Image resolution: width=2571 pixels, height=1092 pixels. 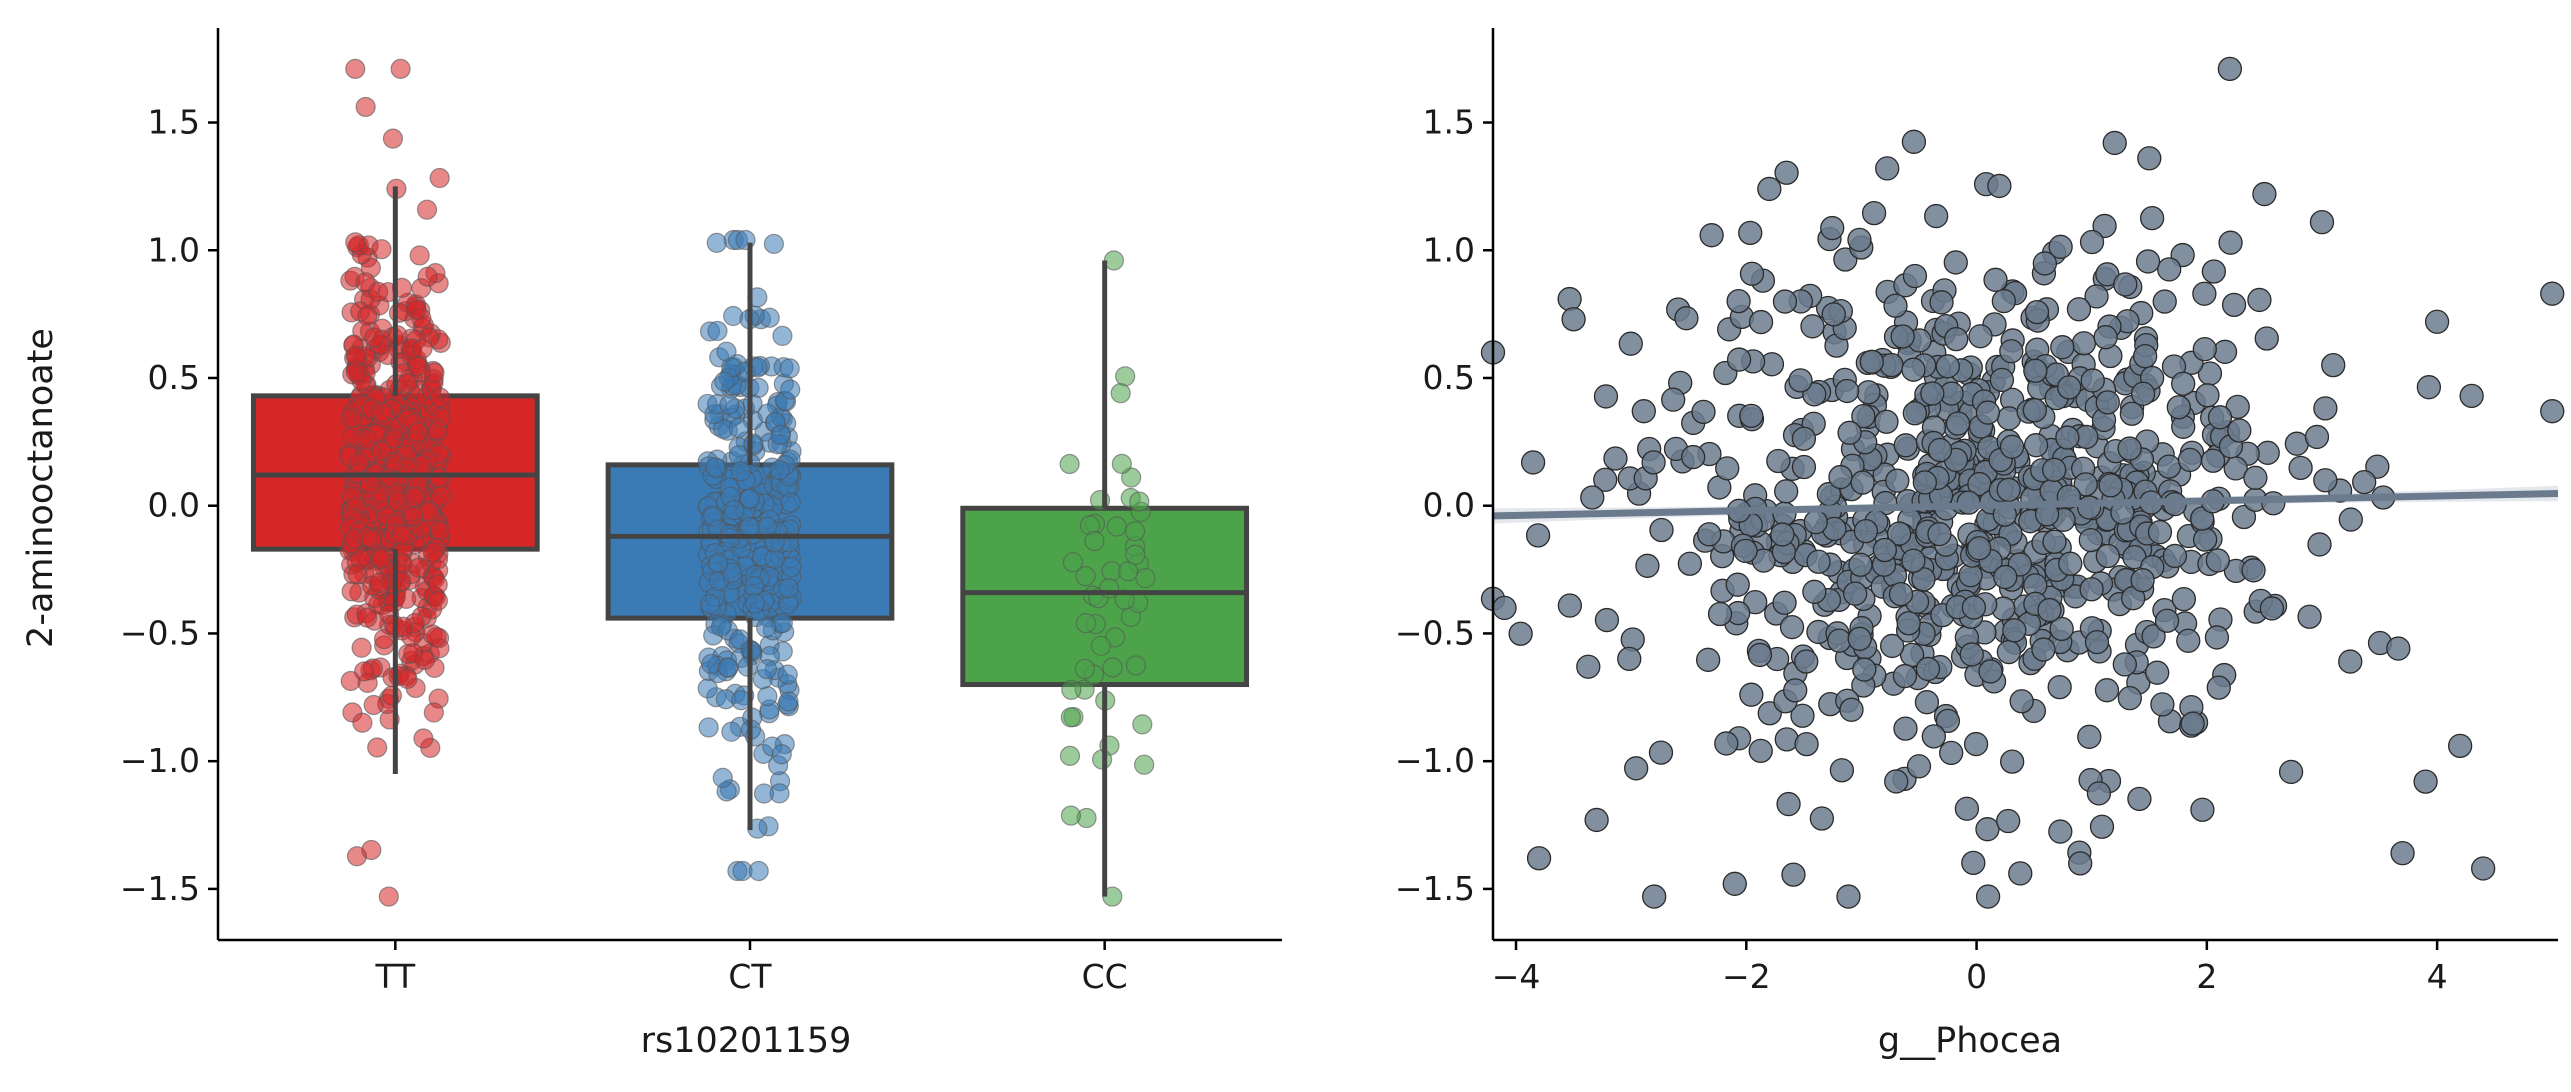 I want to click on y-tick-label: 0.5, so click(x=174, y=377).